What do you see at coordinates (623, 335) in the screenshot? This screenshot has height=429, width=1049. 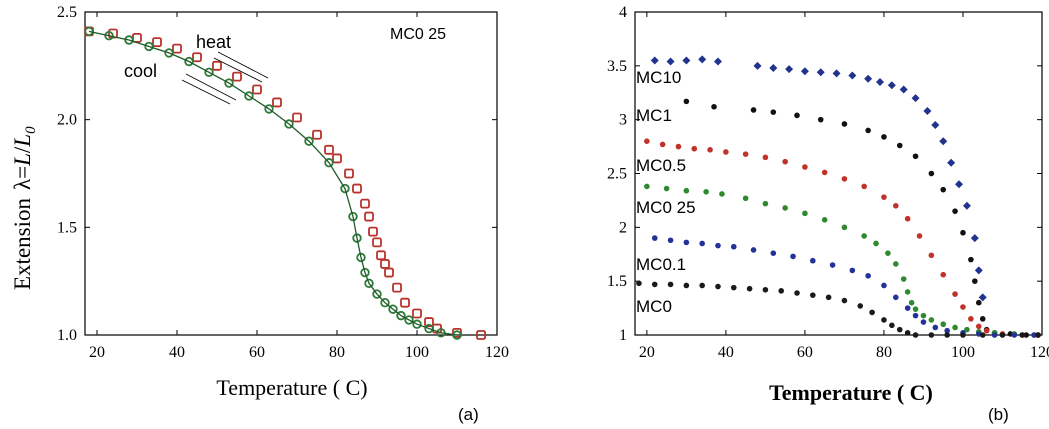 I see `y-tick-label: 1` at bounding box center [623, 335].